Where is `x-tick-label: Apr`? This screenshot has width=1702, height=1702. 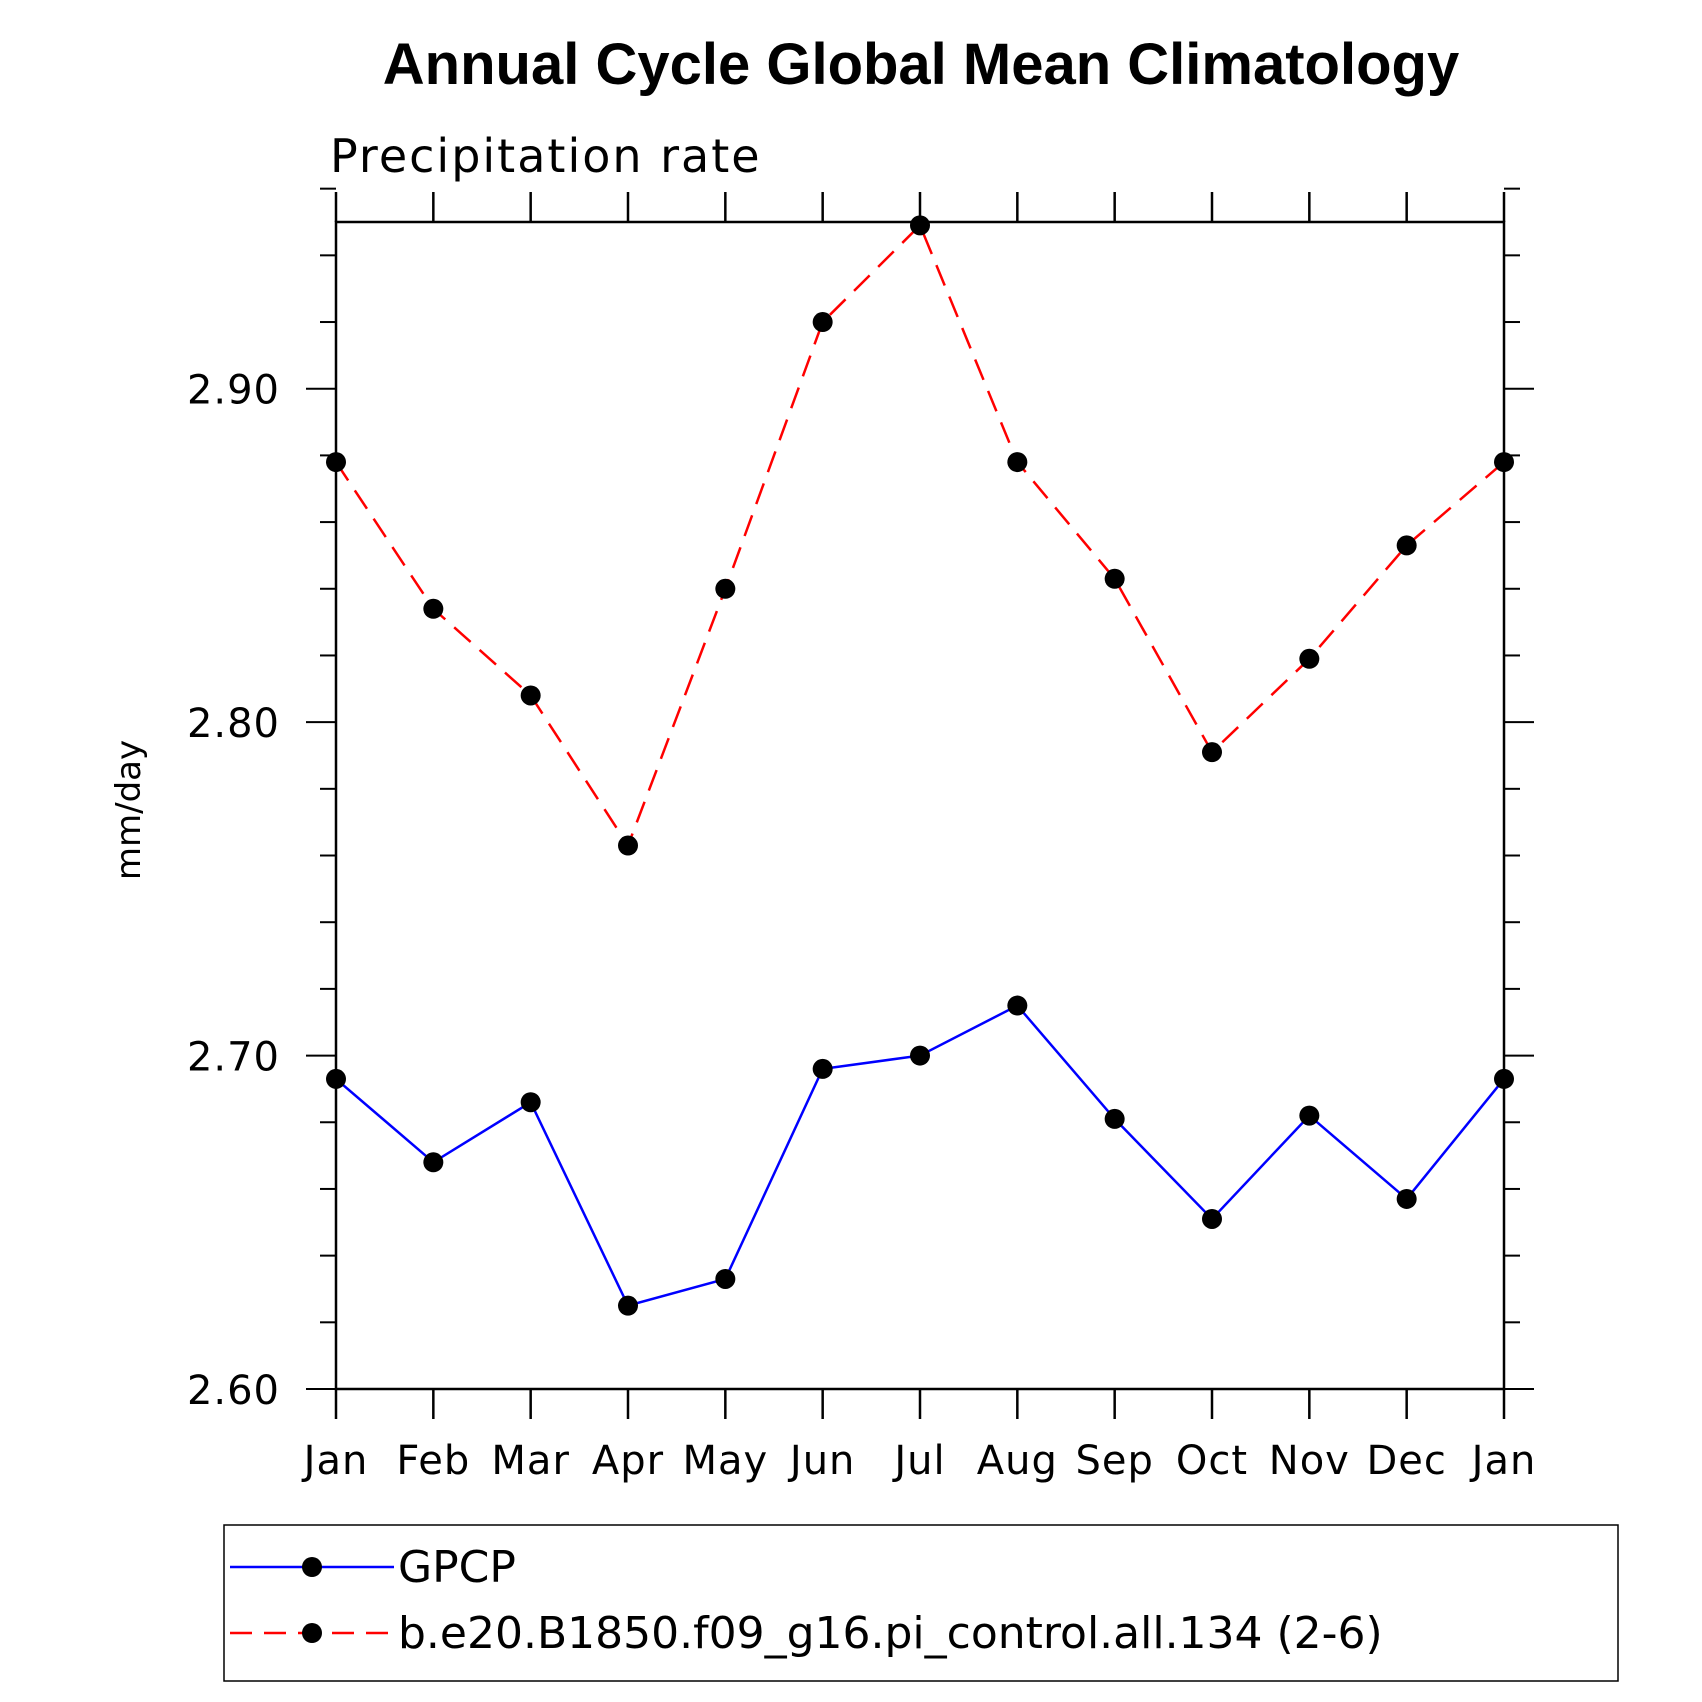 x-tick-label: Apr is located at coordinates (628, 1461).